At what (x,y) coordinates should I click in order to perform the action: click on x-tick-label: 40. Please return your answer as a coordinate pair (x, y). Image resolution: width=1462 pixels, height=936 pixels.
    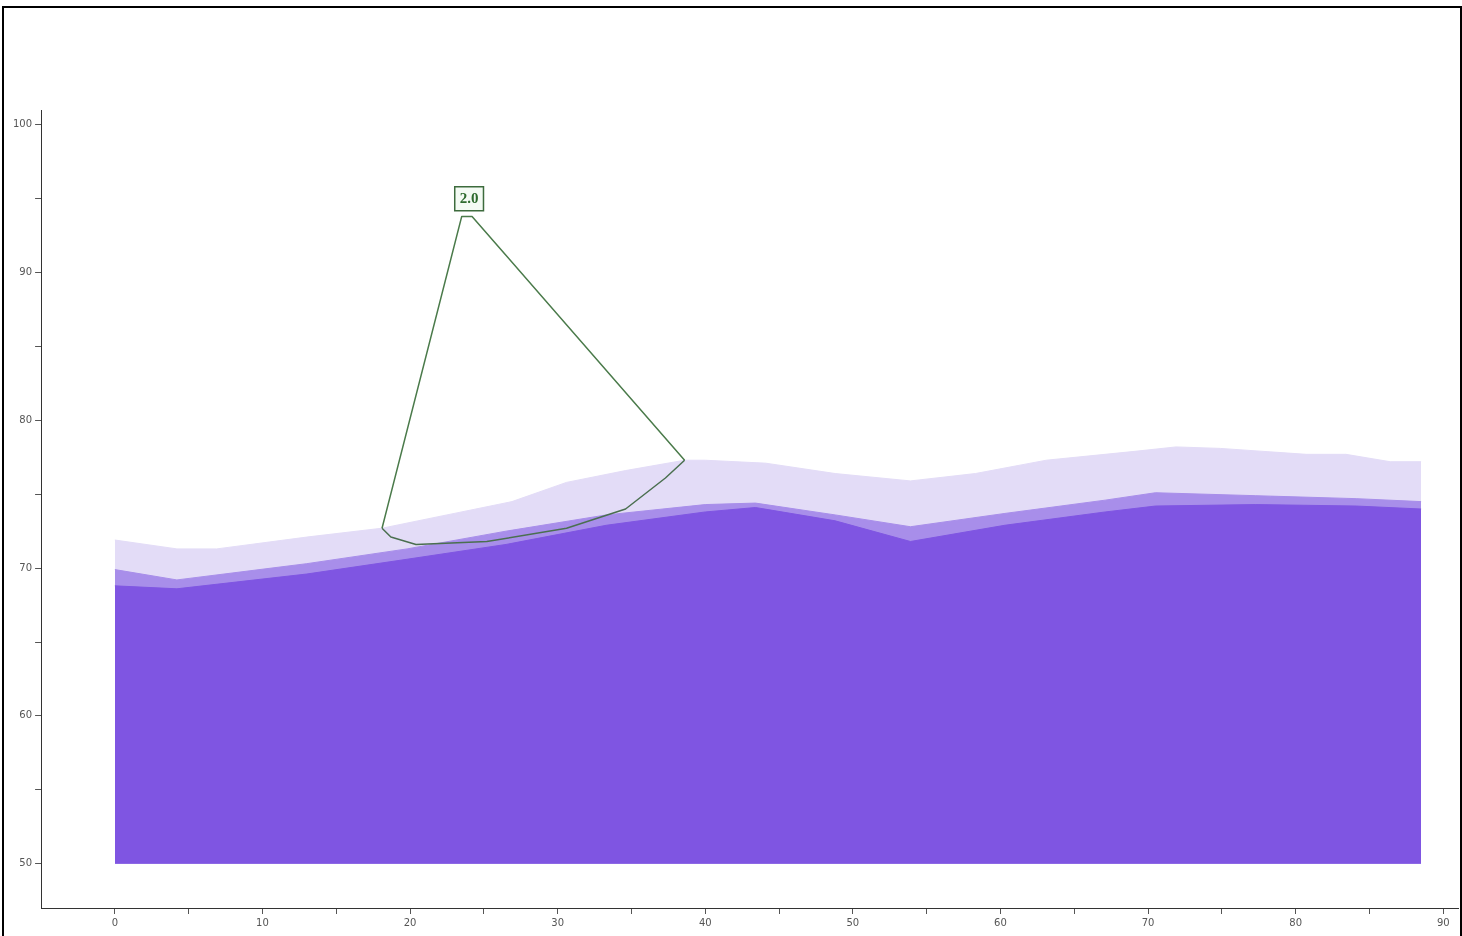
    Looking at the image, I should click on (705, 922).